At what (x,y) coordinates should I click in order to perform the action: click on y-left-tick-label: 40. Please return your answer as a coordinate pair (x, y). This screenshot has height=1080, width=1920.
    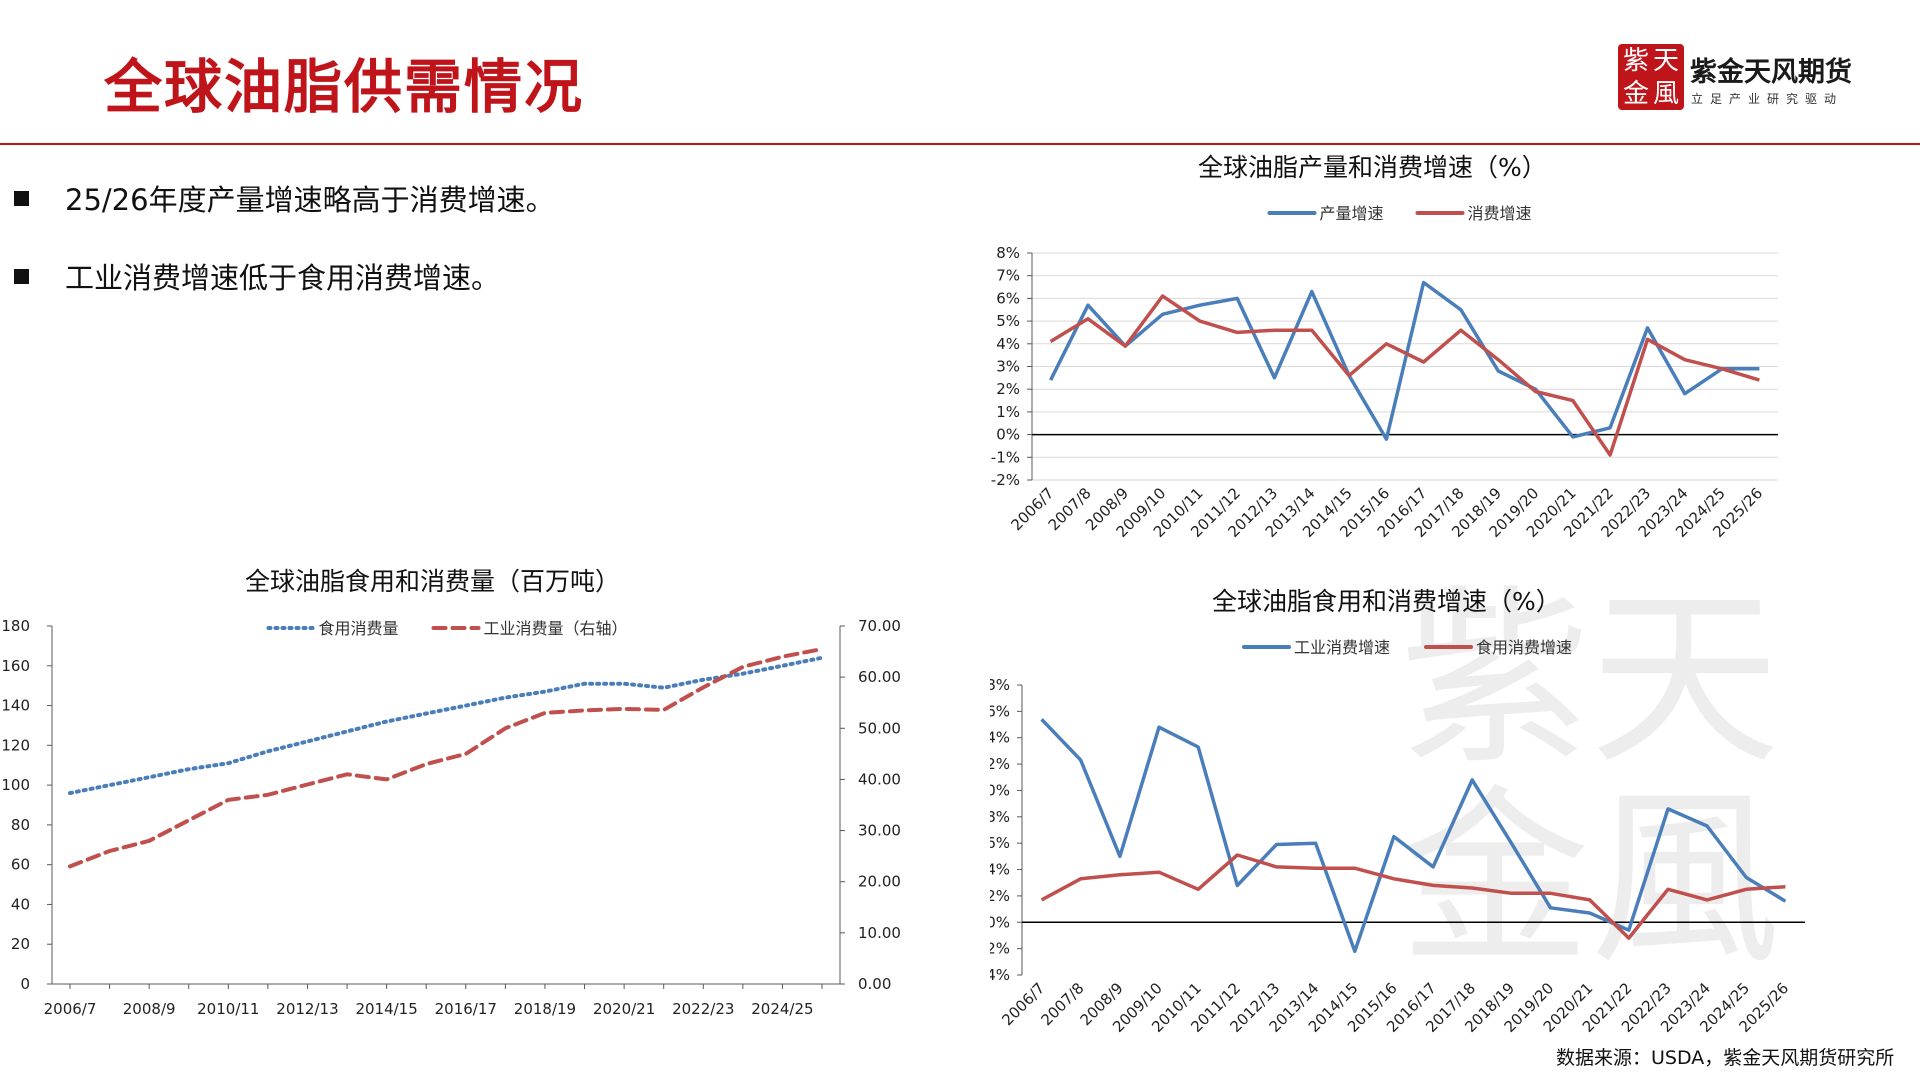
    Looking at the image, I should click on (20, 904).